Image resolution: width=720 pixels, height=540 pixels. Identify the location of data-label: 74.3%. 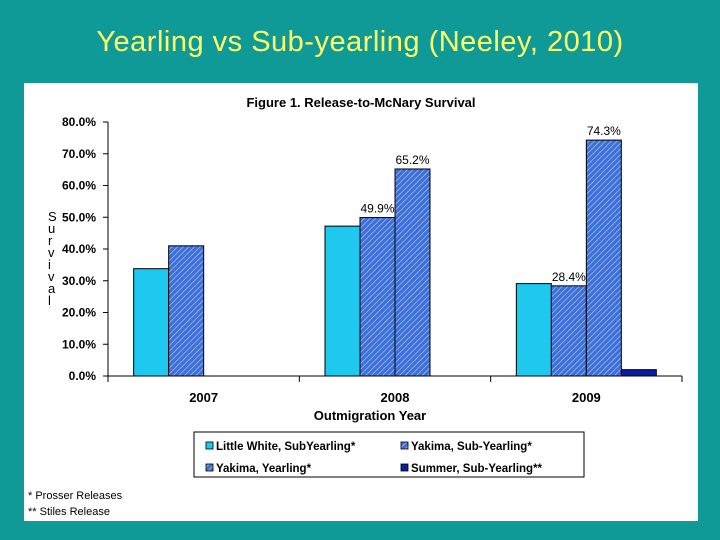
(604, 131).